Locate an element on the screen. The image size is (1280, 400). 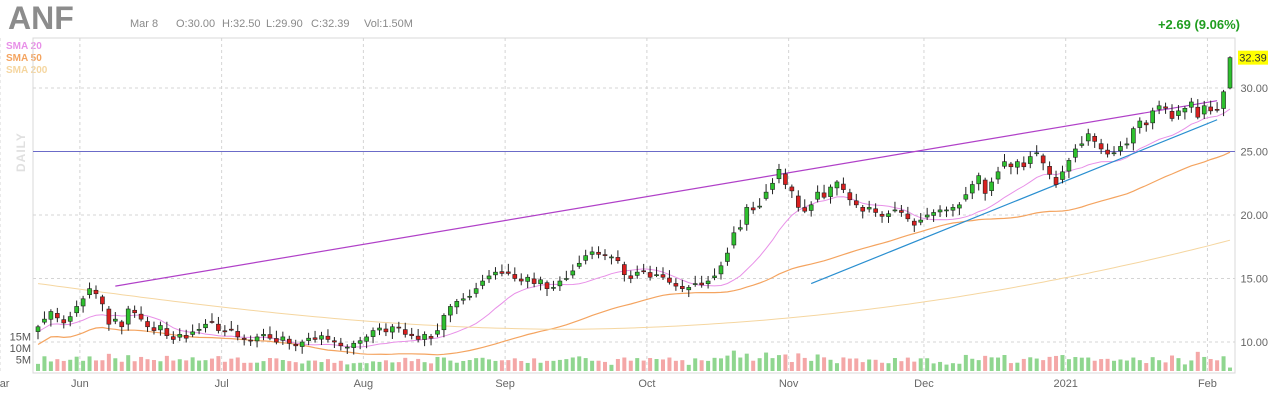
volume-value: Vol:1.50M is located at coordinates (388, 24).